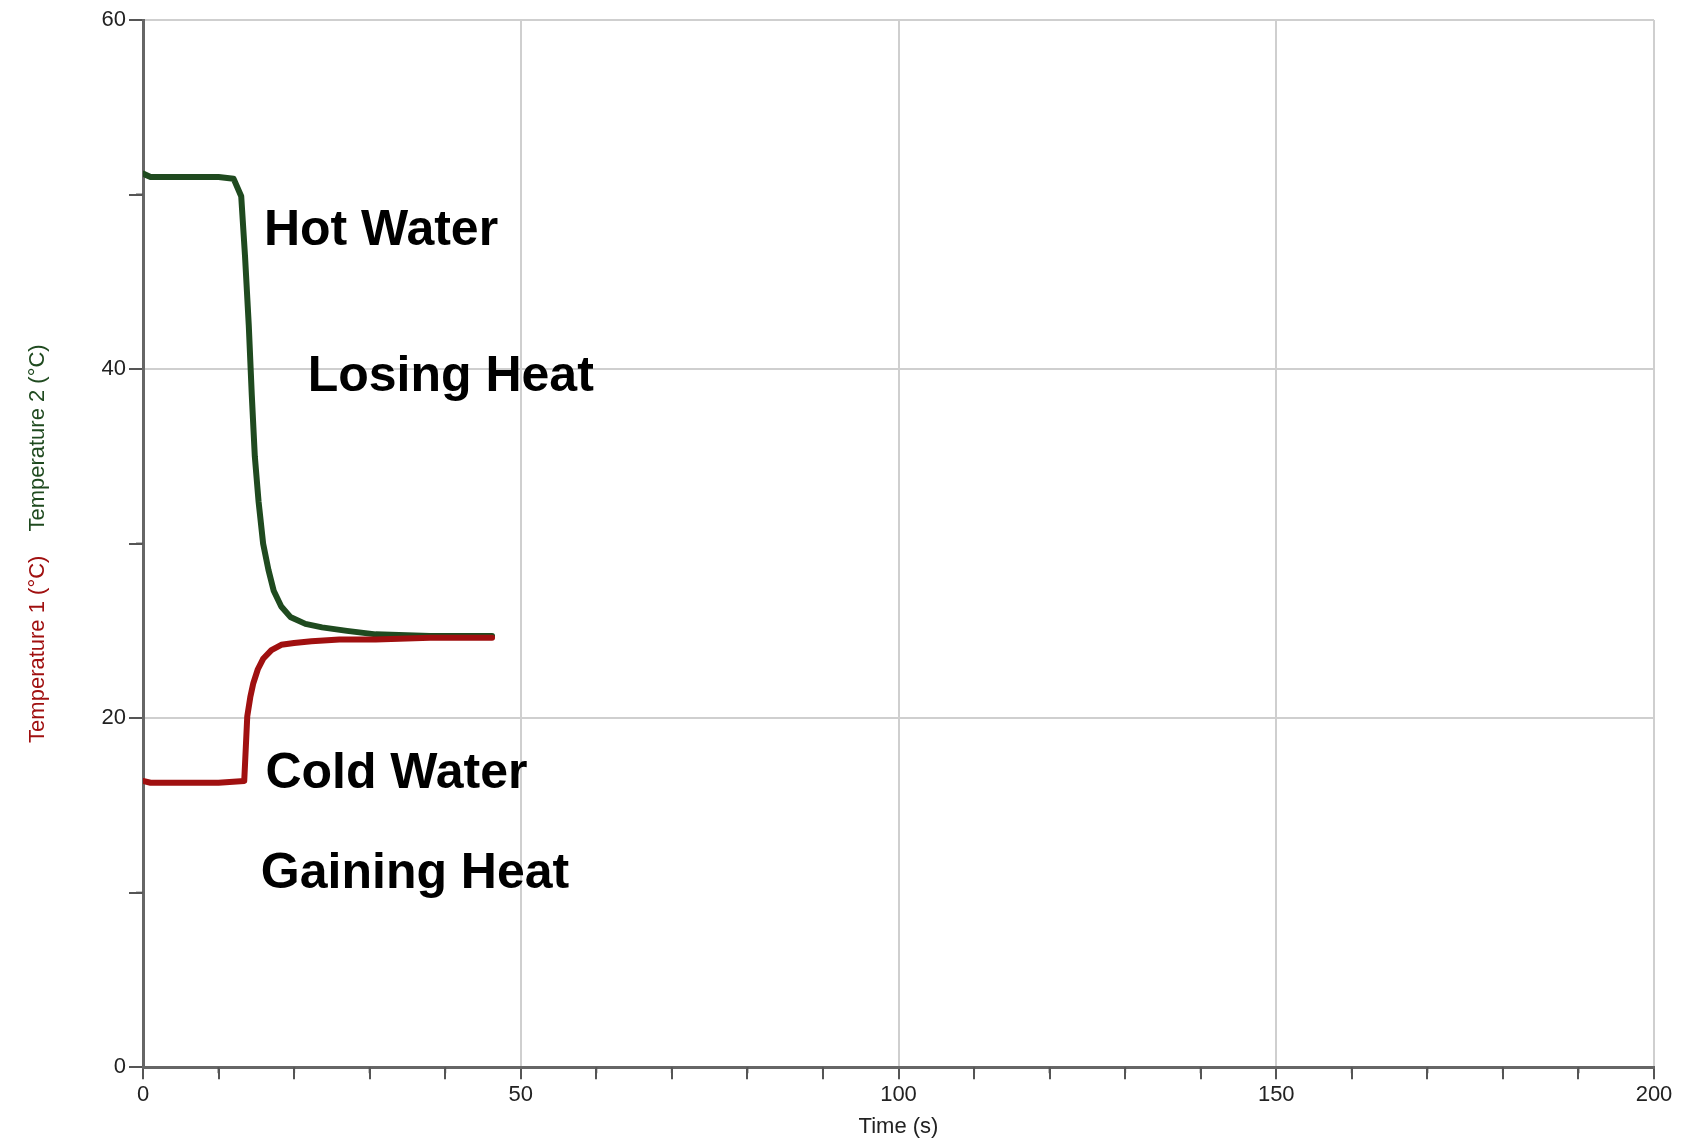 The height and width of the screenshot is (1146, 1684). Describe the element at coordinates (119, 1066) in the screenshot. I see `y-tick-label: 0` at that location.